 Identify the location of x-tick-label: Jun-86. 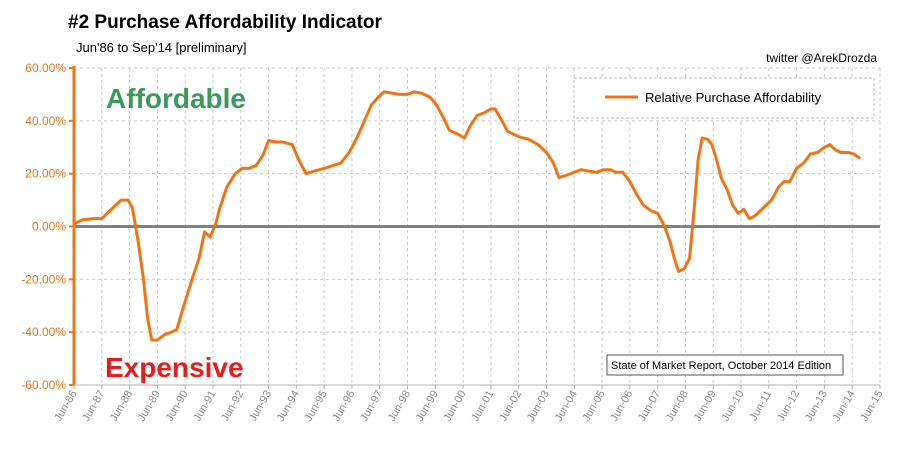
(65, 406).